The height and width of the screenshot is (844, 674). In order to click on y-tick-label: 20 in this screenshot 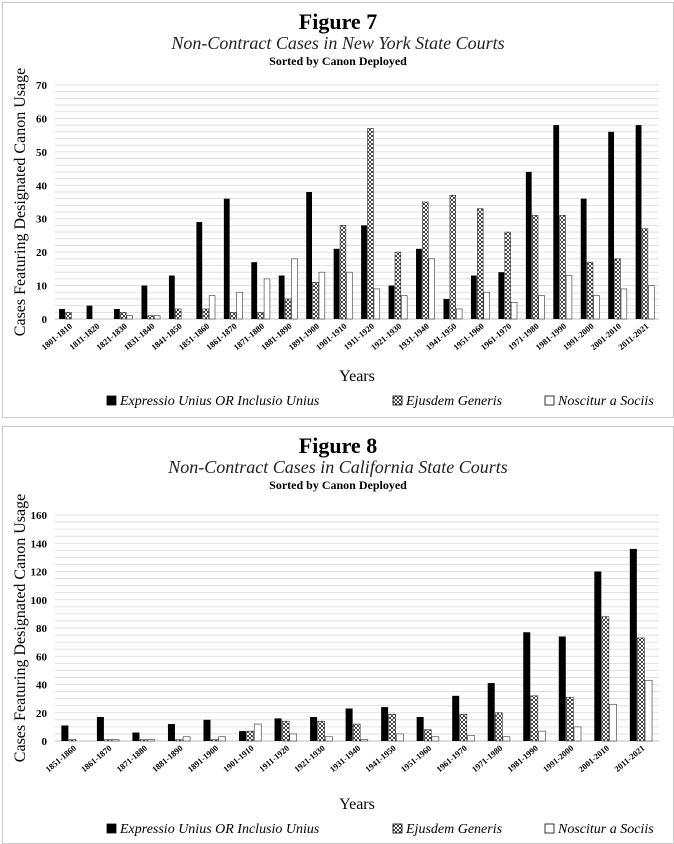, I will do `click(42, 253)`.